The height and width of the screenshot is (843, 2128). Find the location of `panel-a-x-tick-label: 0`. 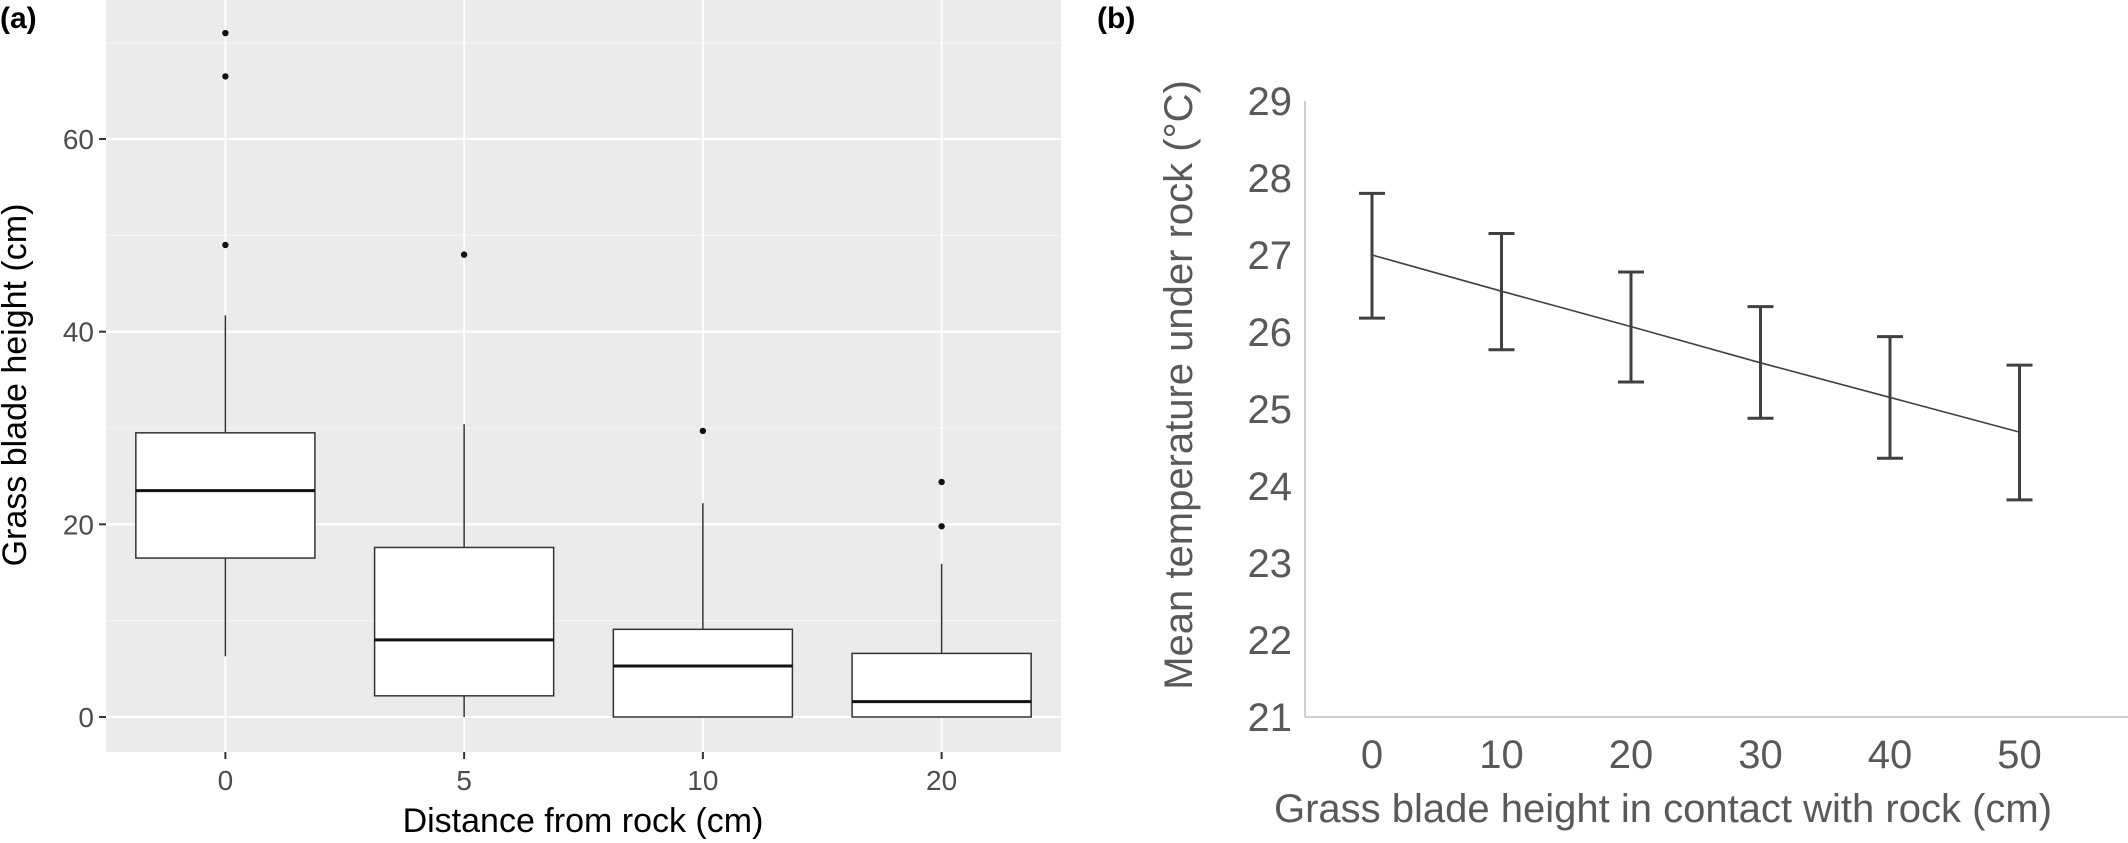

panel-a-x-tick-label: 0 is located at coordinates (226, 780).